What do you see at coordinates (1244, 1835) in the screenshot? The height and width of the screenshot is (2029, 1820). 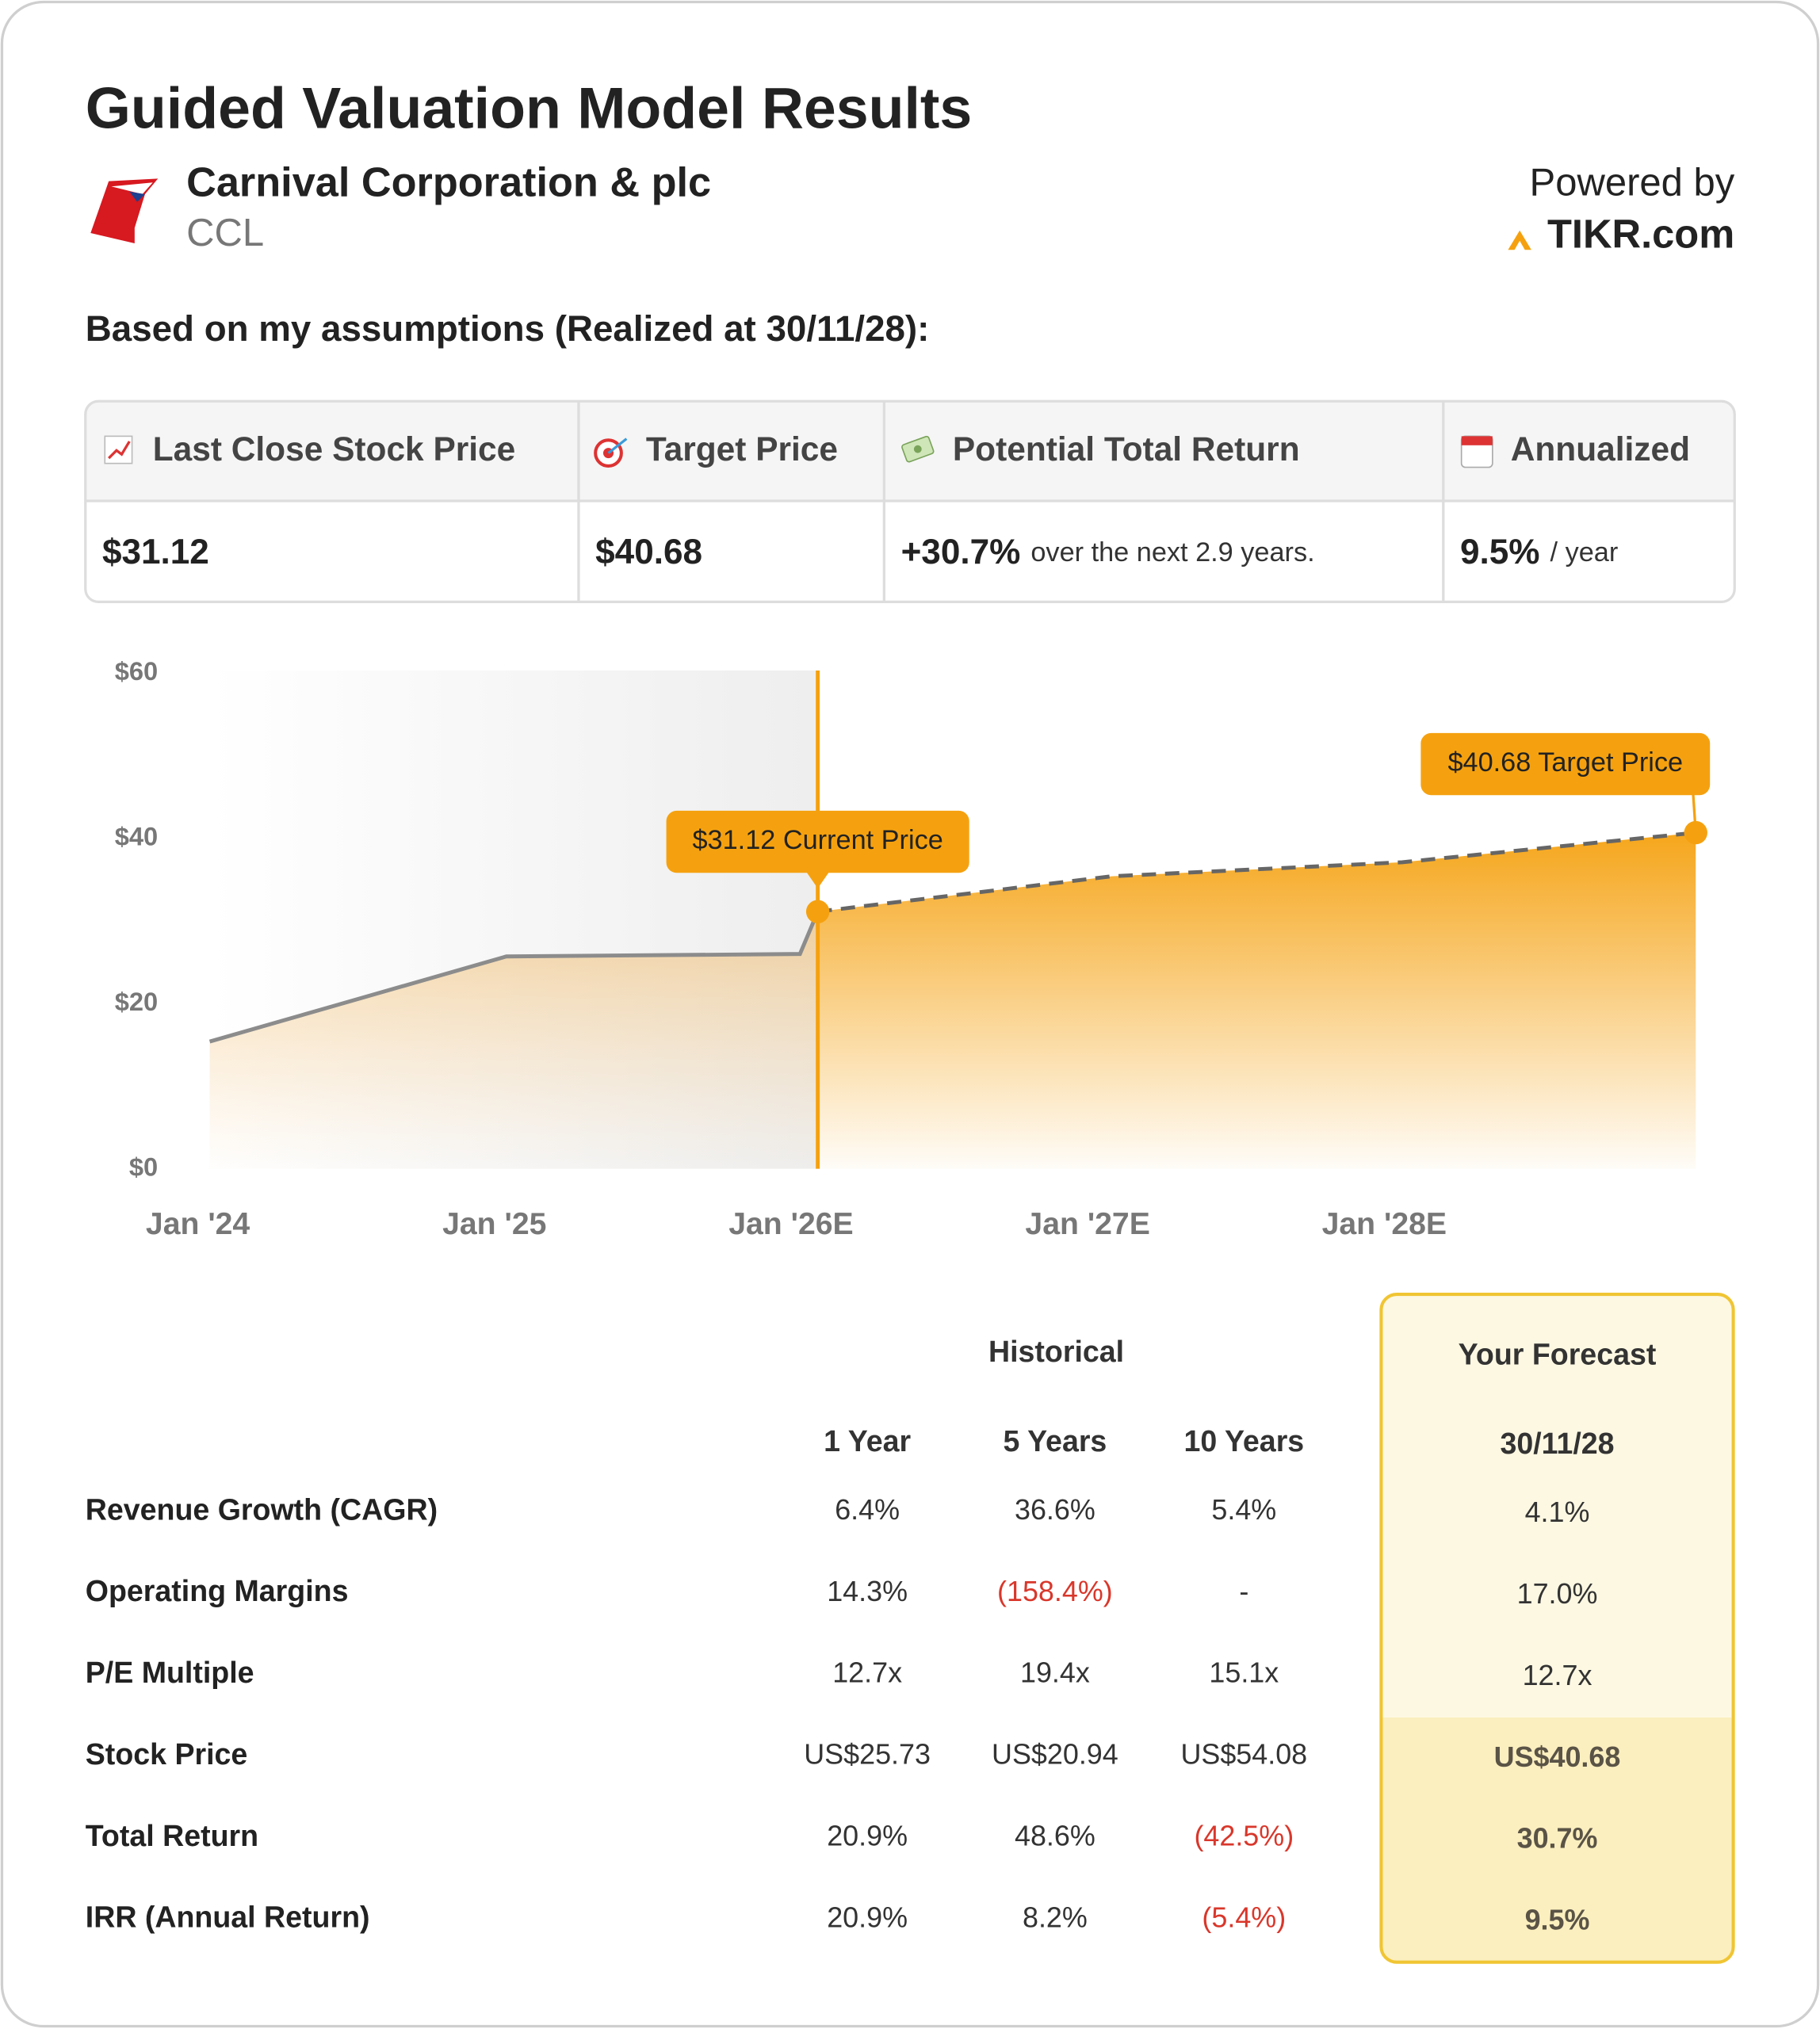 I see `cell: (42.5%)` at bounding box center [1244, 1835].